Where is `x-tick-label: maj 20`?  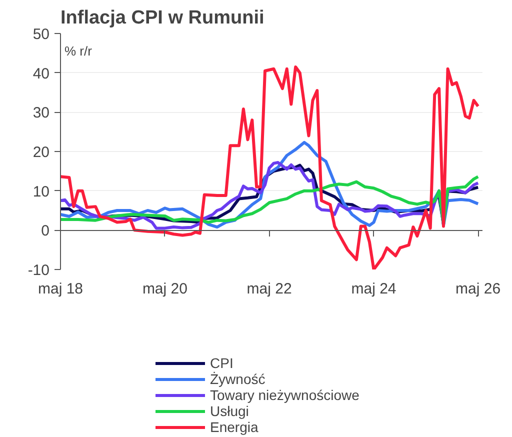 x-tick-label: maj 20 is located at coordinates (165, 289).